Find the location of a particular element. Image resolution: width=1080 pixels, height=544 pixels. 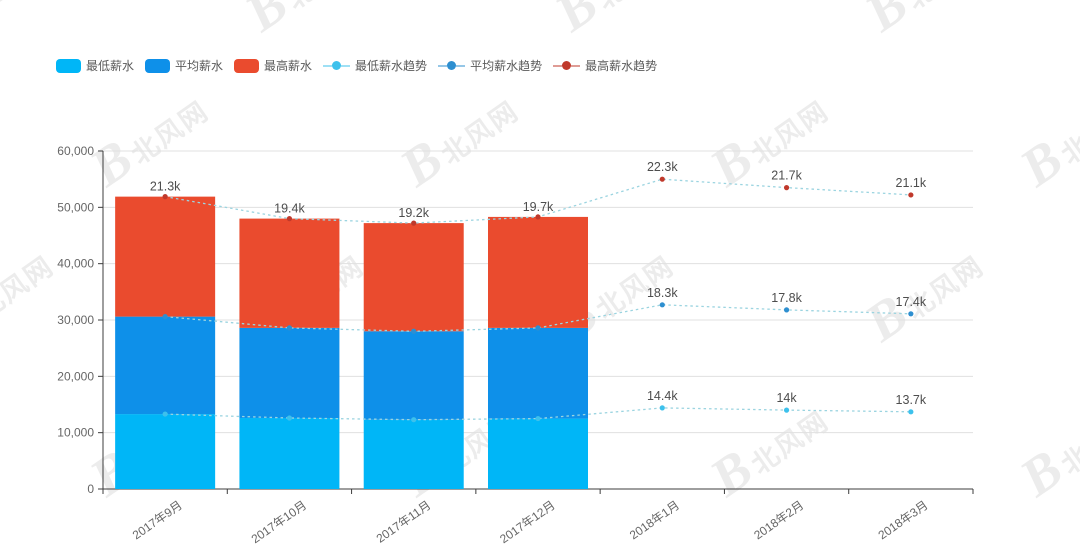

chart-legend: 最低薪水 平均薪水 最高薪水 最低薪水趋势 平均薪水趋势 最高薪水趋势 is located at coordinates (356, 65).